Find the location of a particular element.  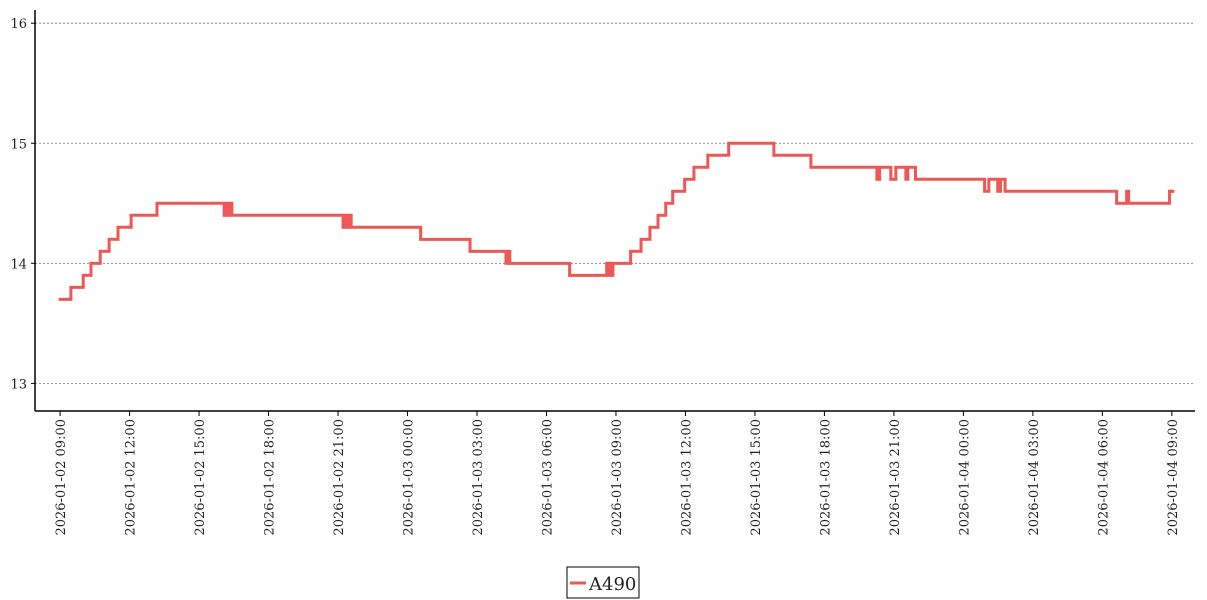

x-tick-label: 2026-01-02 15:00 is located at coordinates (200, 477).